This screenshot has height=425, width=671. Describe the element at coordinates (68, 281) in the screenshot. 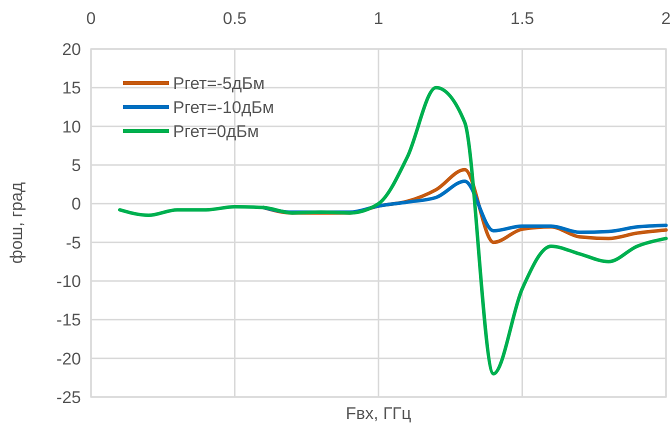

I see `y-tick-label: -10` at that location.